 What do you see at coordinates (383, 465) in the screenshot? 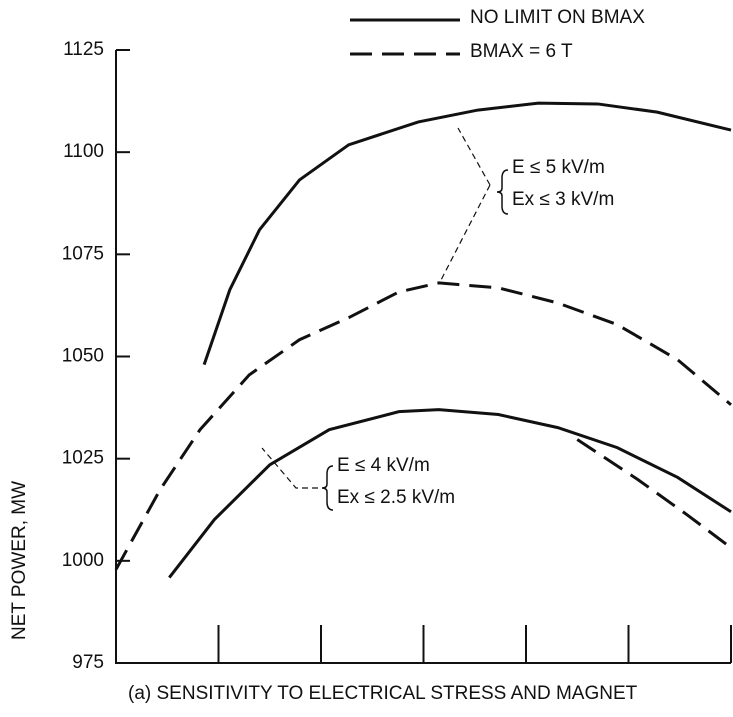
I see `annotation: E ≤ 4 kV/m` at bounding box center [383, 465].